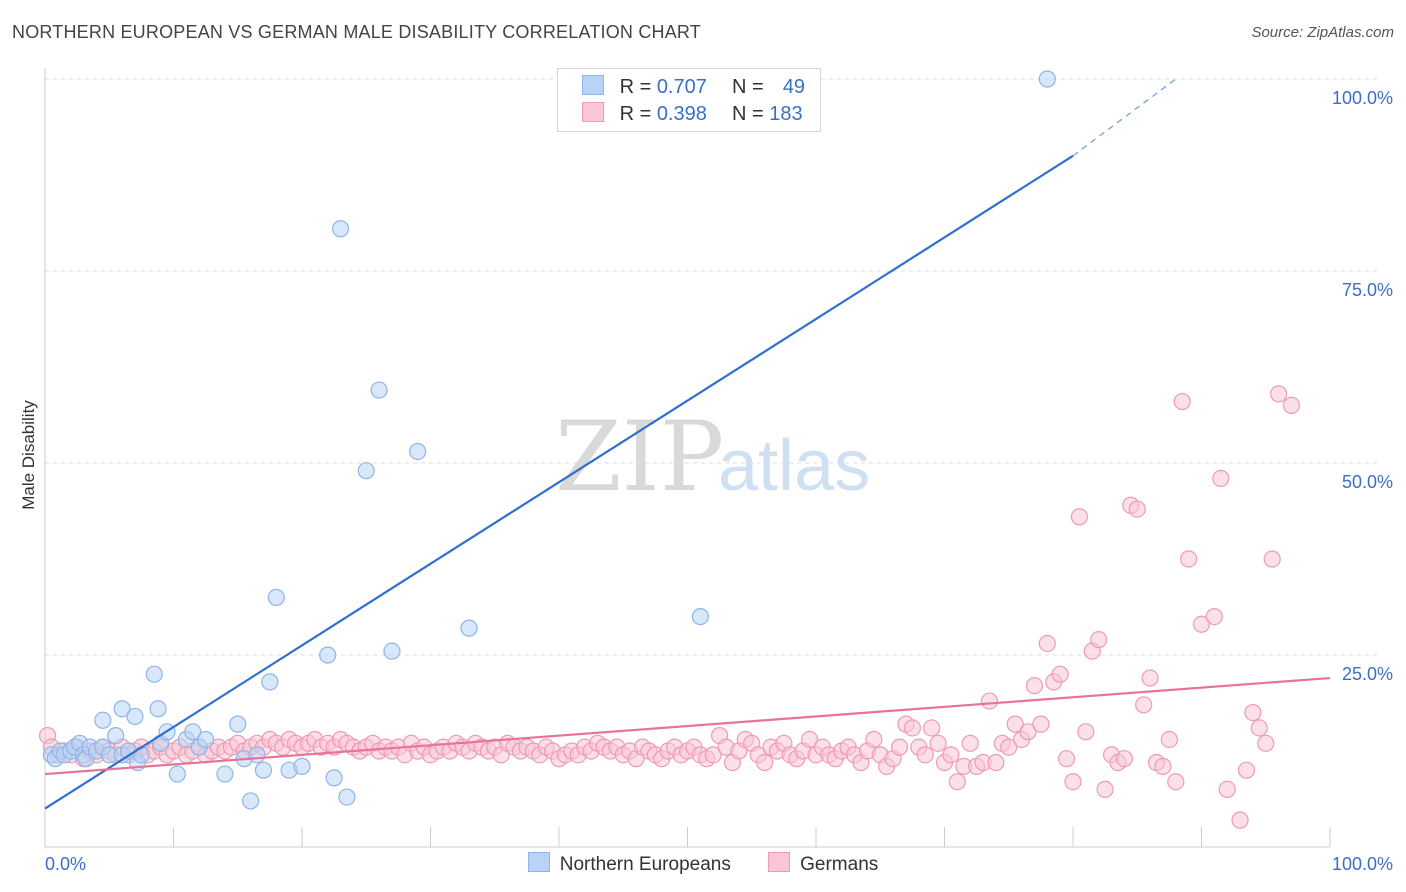 The width and height of the screenshot is (1406, 892). I want to click on legend-row-germans: R = 0.398 N = 183, so click(692, 114).